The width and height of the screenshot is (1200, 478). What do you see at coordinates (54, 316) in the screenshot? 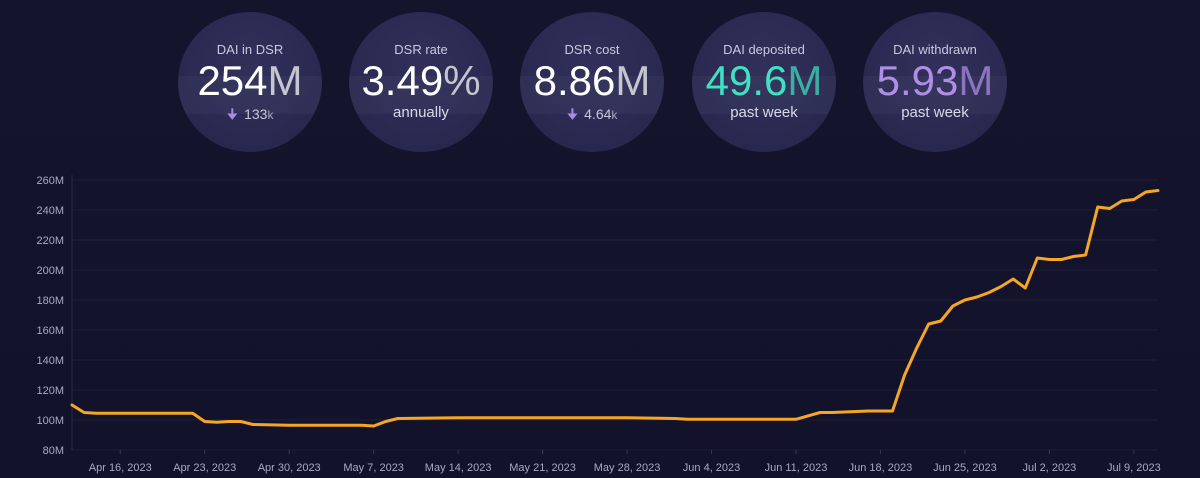
I see `y-axis: 80M 100M 120M 140M 160M 180M 200M 220M 240M 260M` at bounding box center [54, 316].